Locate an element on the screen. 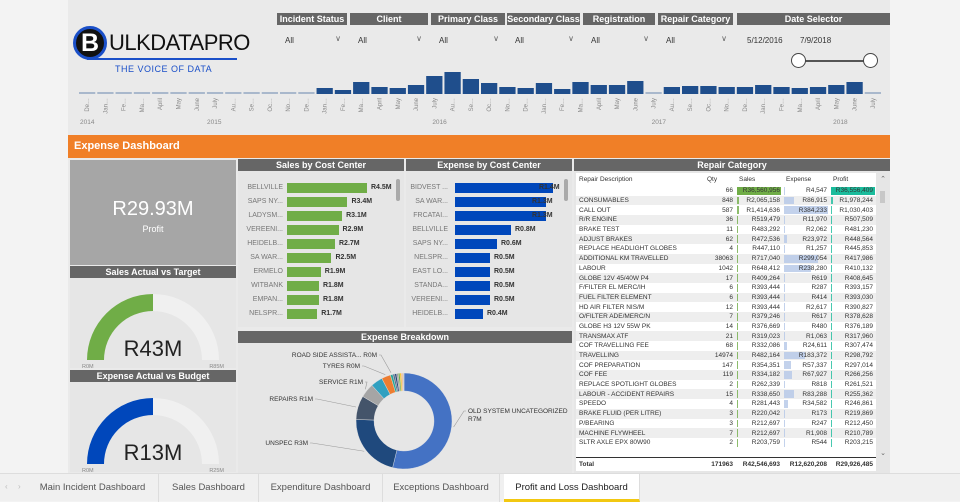 The height and width of the screenshot is (502, 960). donut-slice is located at coordinates (376, 443).